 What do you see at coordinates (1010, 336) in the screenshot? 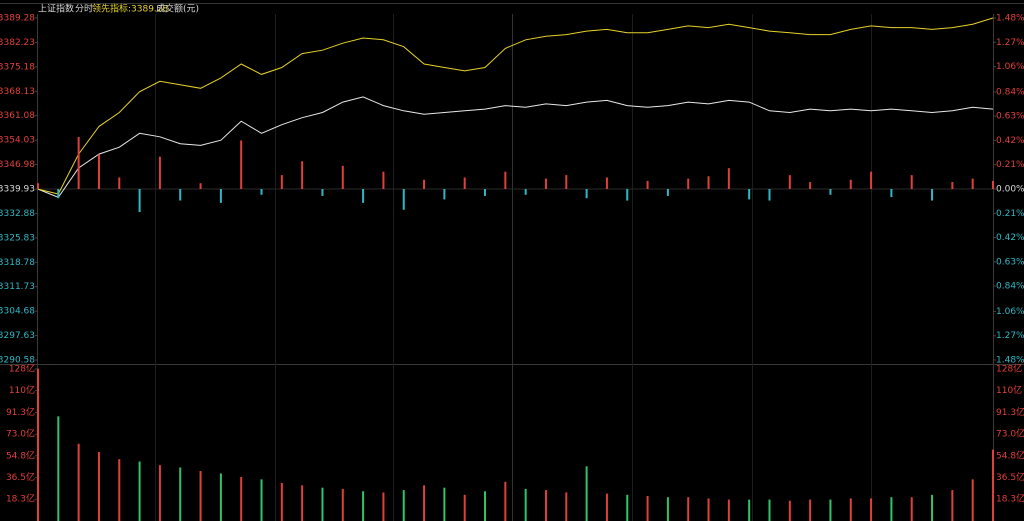
I see `y2-tick-label: 1.27%` at bounding box center [1010, 336].